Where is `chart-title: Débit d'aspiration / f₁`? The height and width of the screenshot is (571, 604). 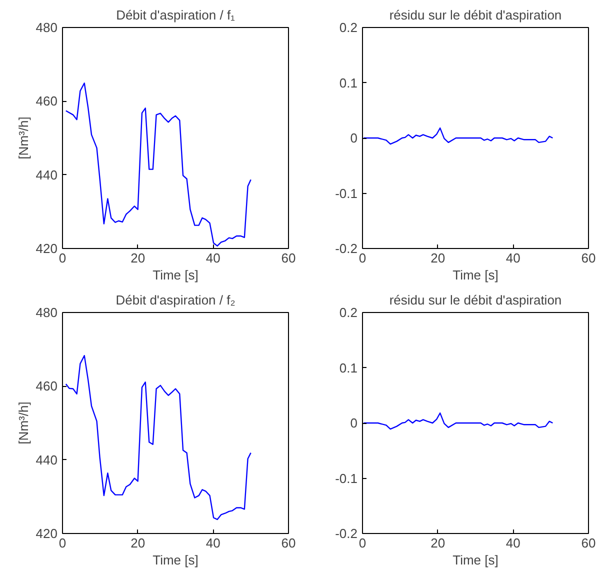 chart-title: Débit d'aspiration / f₁ is located at coordinates (176, 15).